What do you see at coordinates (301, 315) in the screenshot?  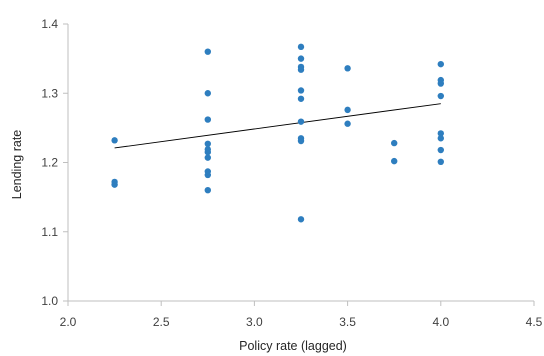 I see `x-axis-ticks: 2.0 2.5 3.0 3.5 4.0 4.5` at bounding box center [301, 315].